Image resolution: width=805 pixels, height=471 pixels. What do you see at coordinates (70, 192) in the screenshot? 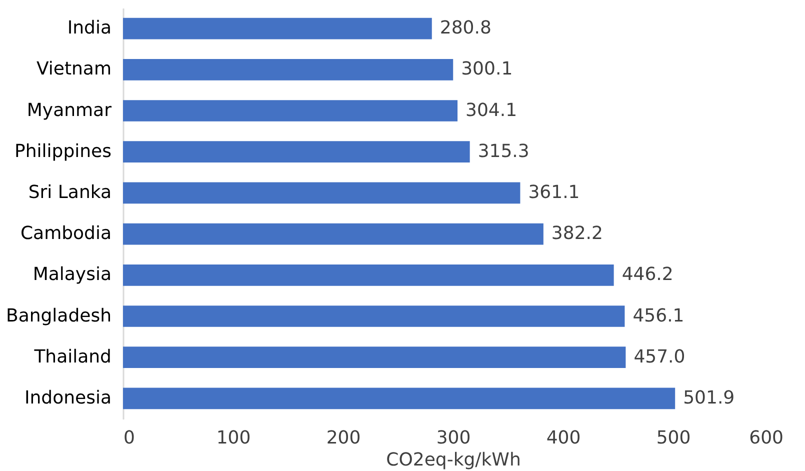
I see `y-tick-label: Sri Lanka` at bounding box center [70, 192].